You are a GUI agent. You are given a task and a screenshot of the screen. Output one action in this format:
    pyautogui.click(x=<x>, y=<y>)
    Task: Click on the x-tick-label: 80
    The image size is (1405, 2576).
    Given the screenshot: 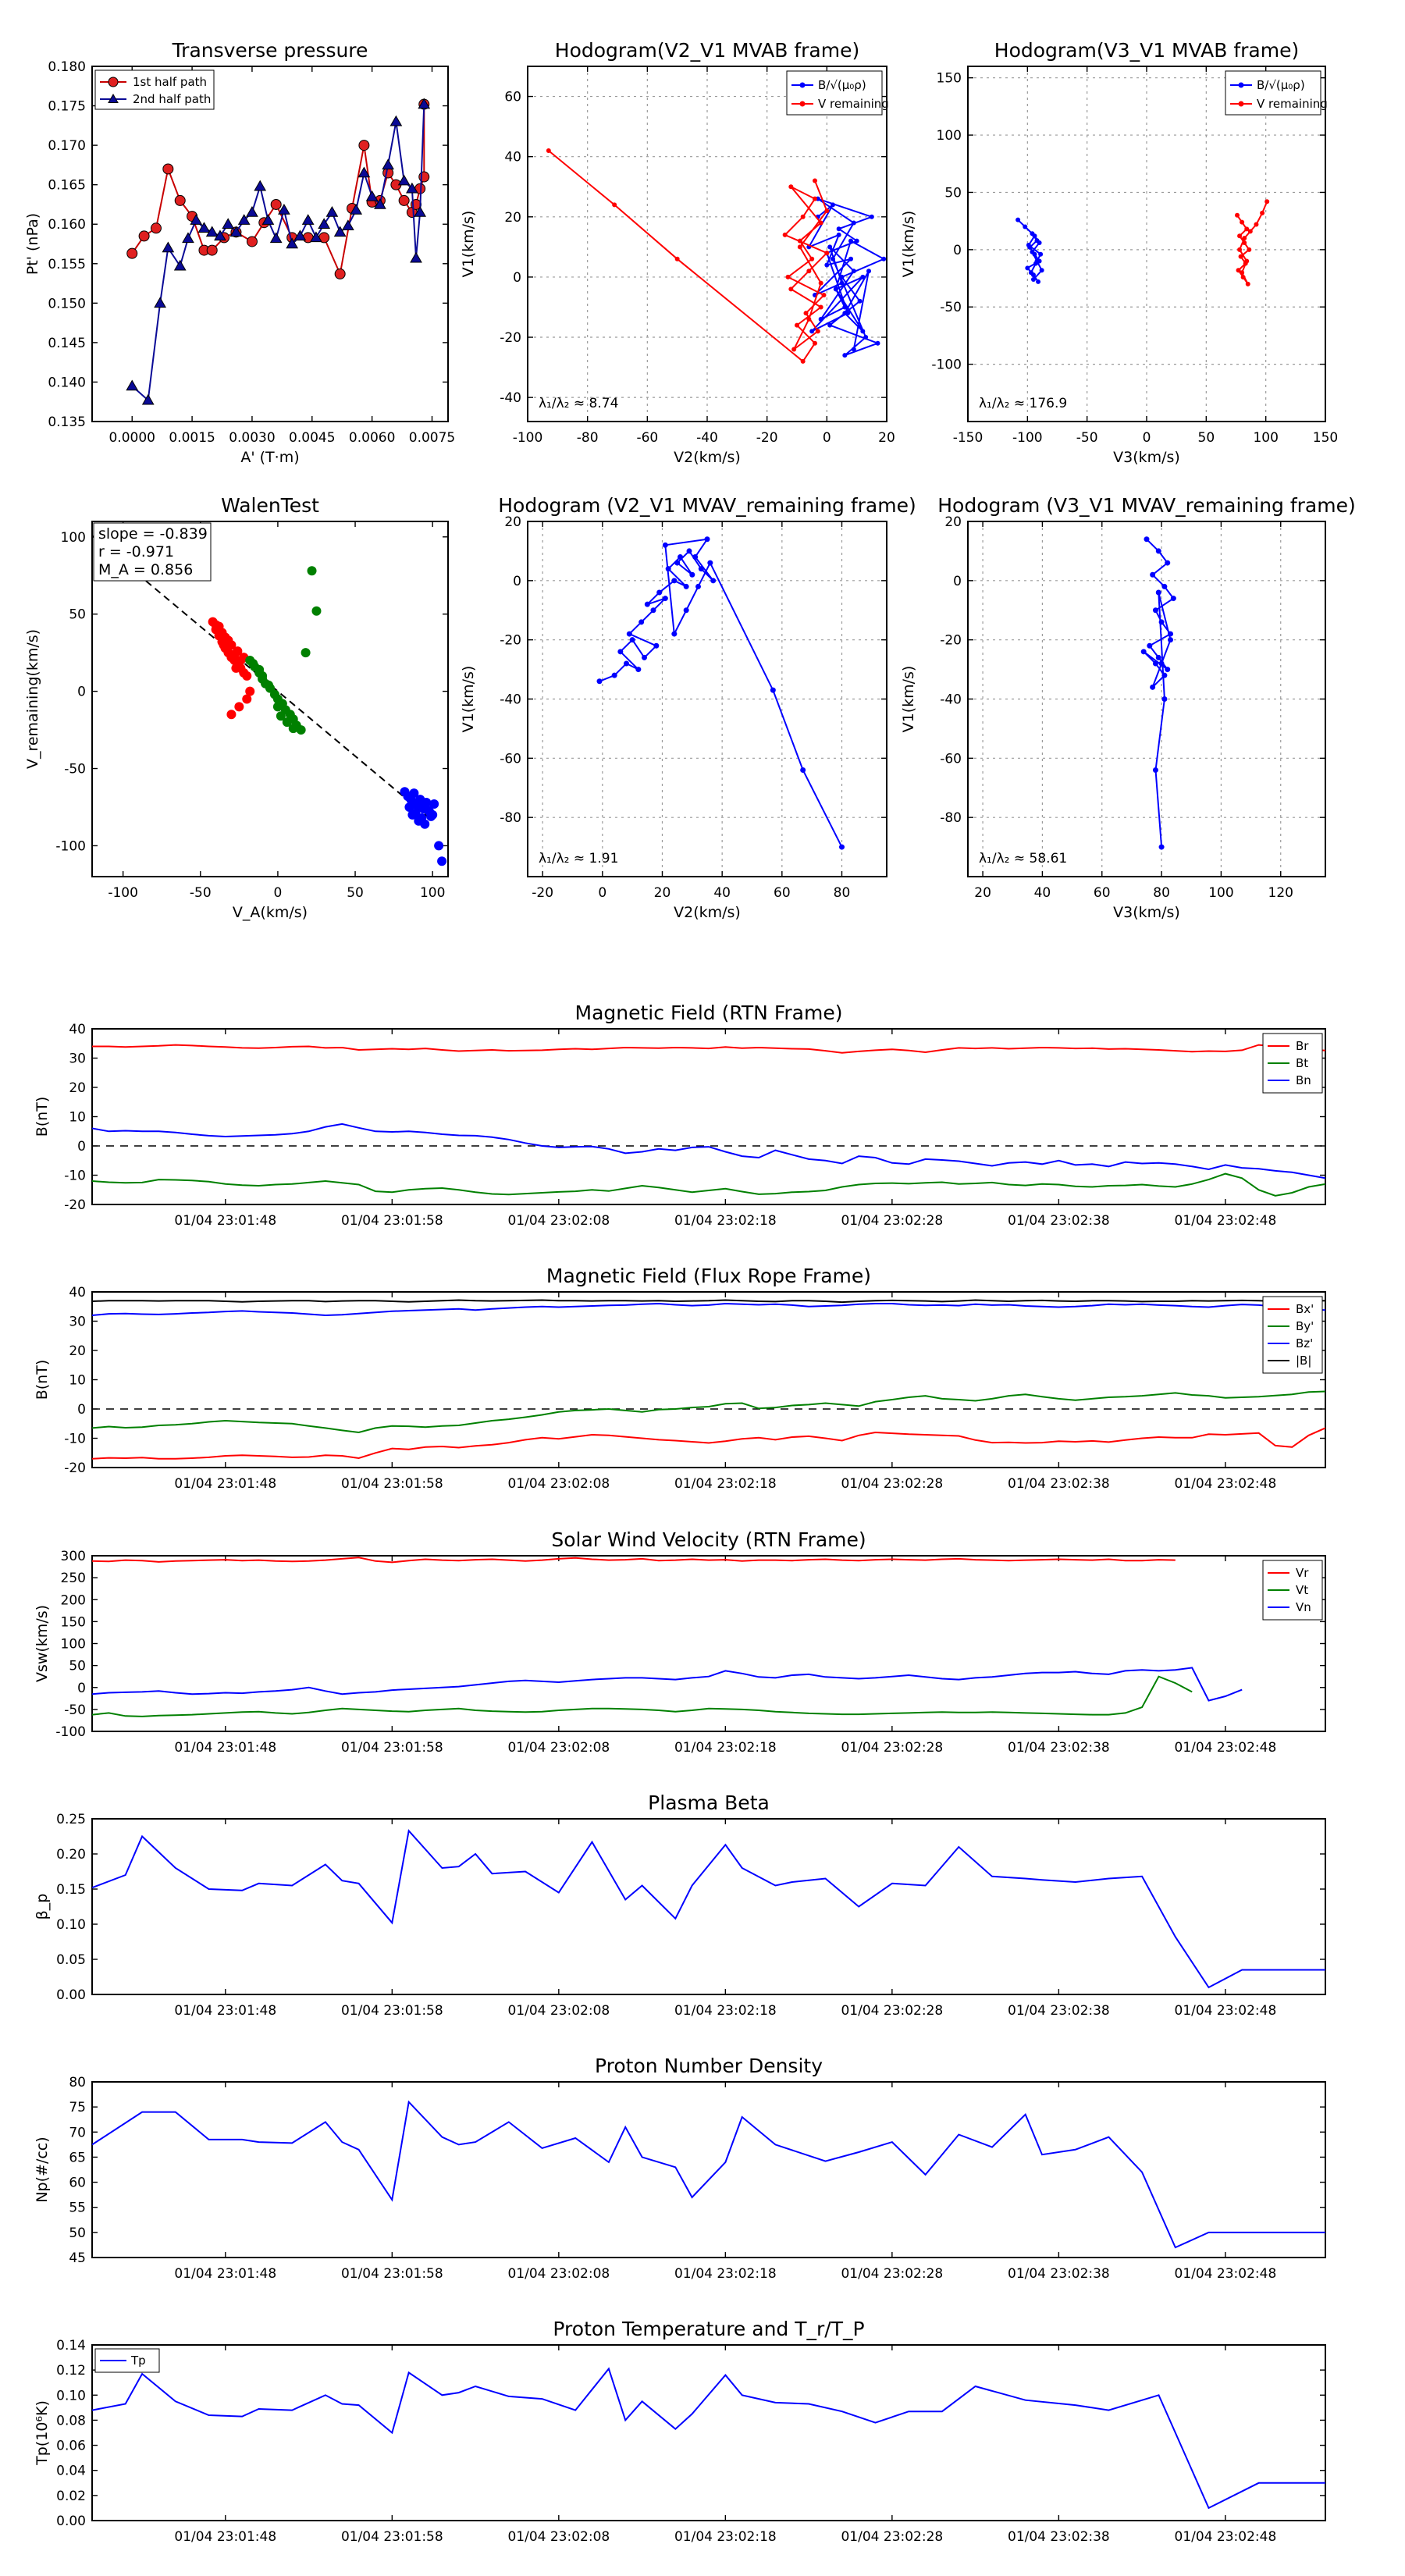 What is the action you would take?
    pyautogui.click(x=842, y=893)
    